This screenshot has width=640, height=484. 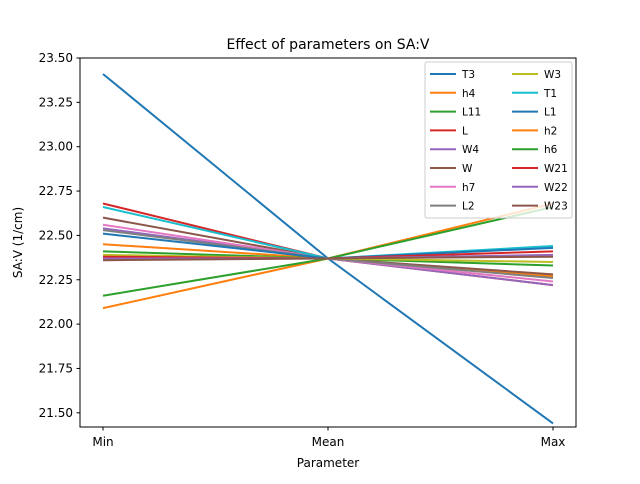 I want to click on legend-label: h6, so click(x=551, y=150).